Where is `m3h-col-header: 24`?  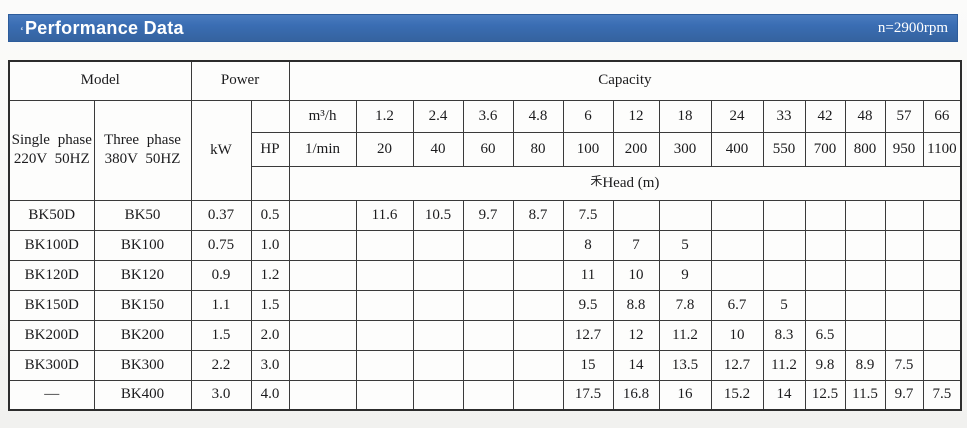 m3h-col-header: 24 is located at coordinates (737, 116).